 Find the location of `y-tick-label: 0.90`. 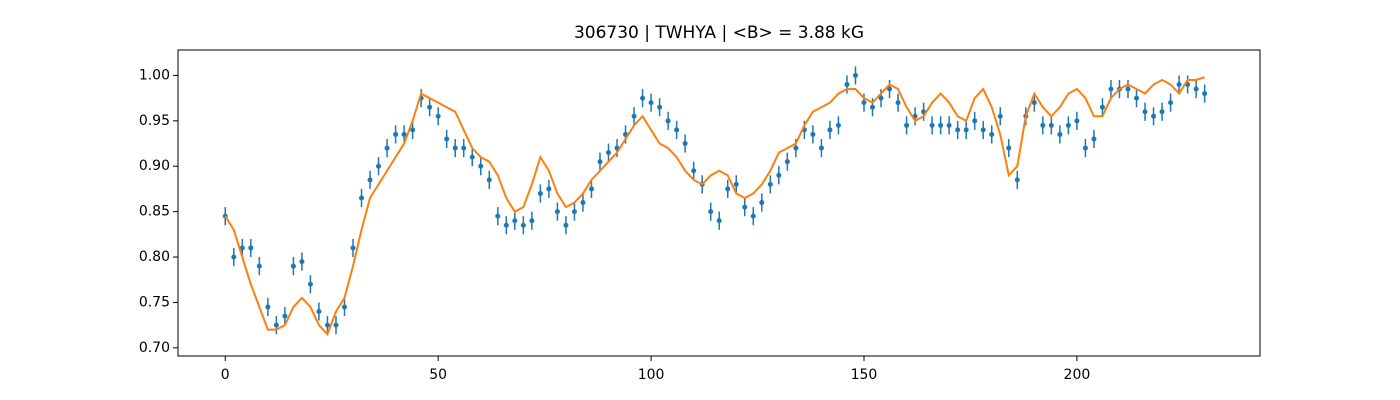

y-tick-label: 0.90 is located at coordinates (154, 166).